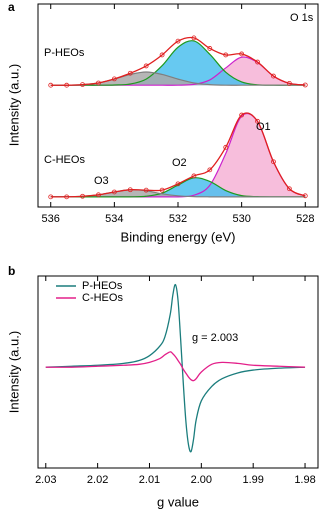  What do you see at coordinates (11, 7) in the screenshot?
I see `panel-label: a` at bounding box center [11, 7].